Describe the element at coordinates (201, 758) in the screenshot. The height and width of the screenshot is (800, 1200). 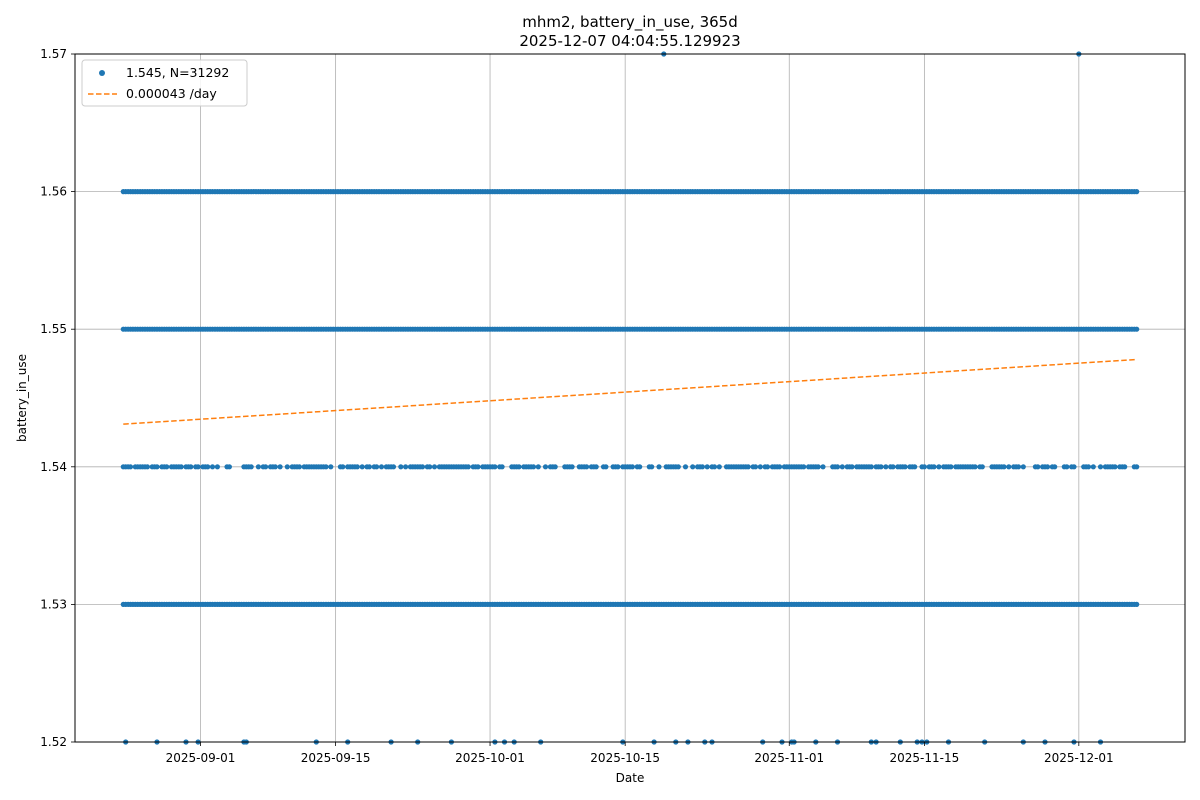
I see `x-tick-label: 2025-09-01` at that location.